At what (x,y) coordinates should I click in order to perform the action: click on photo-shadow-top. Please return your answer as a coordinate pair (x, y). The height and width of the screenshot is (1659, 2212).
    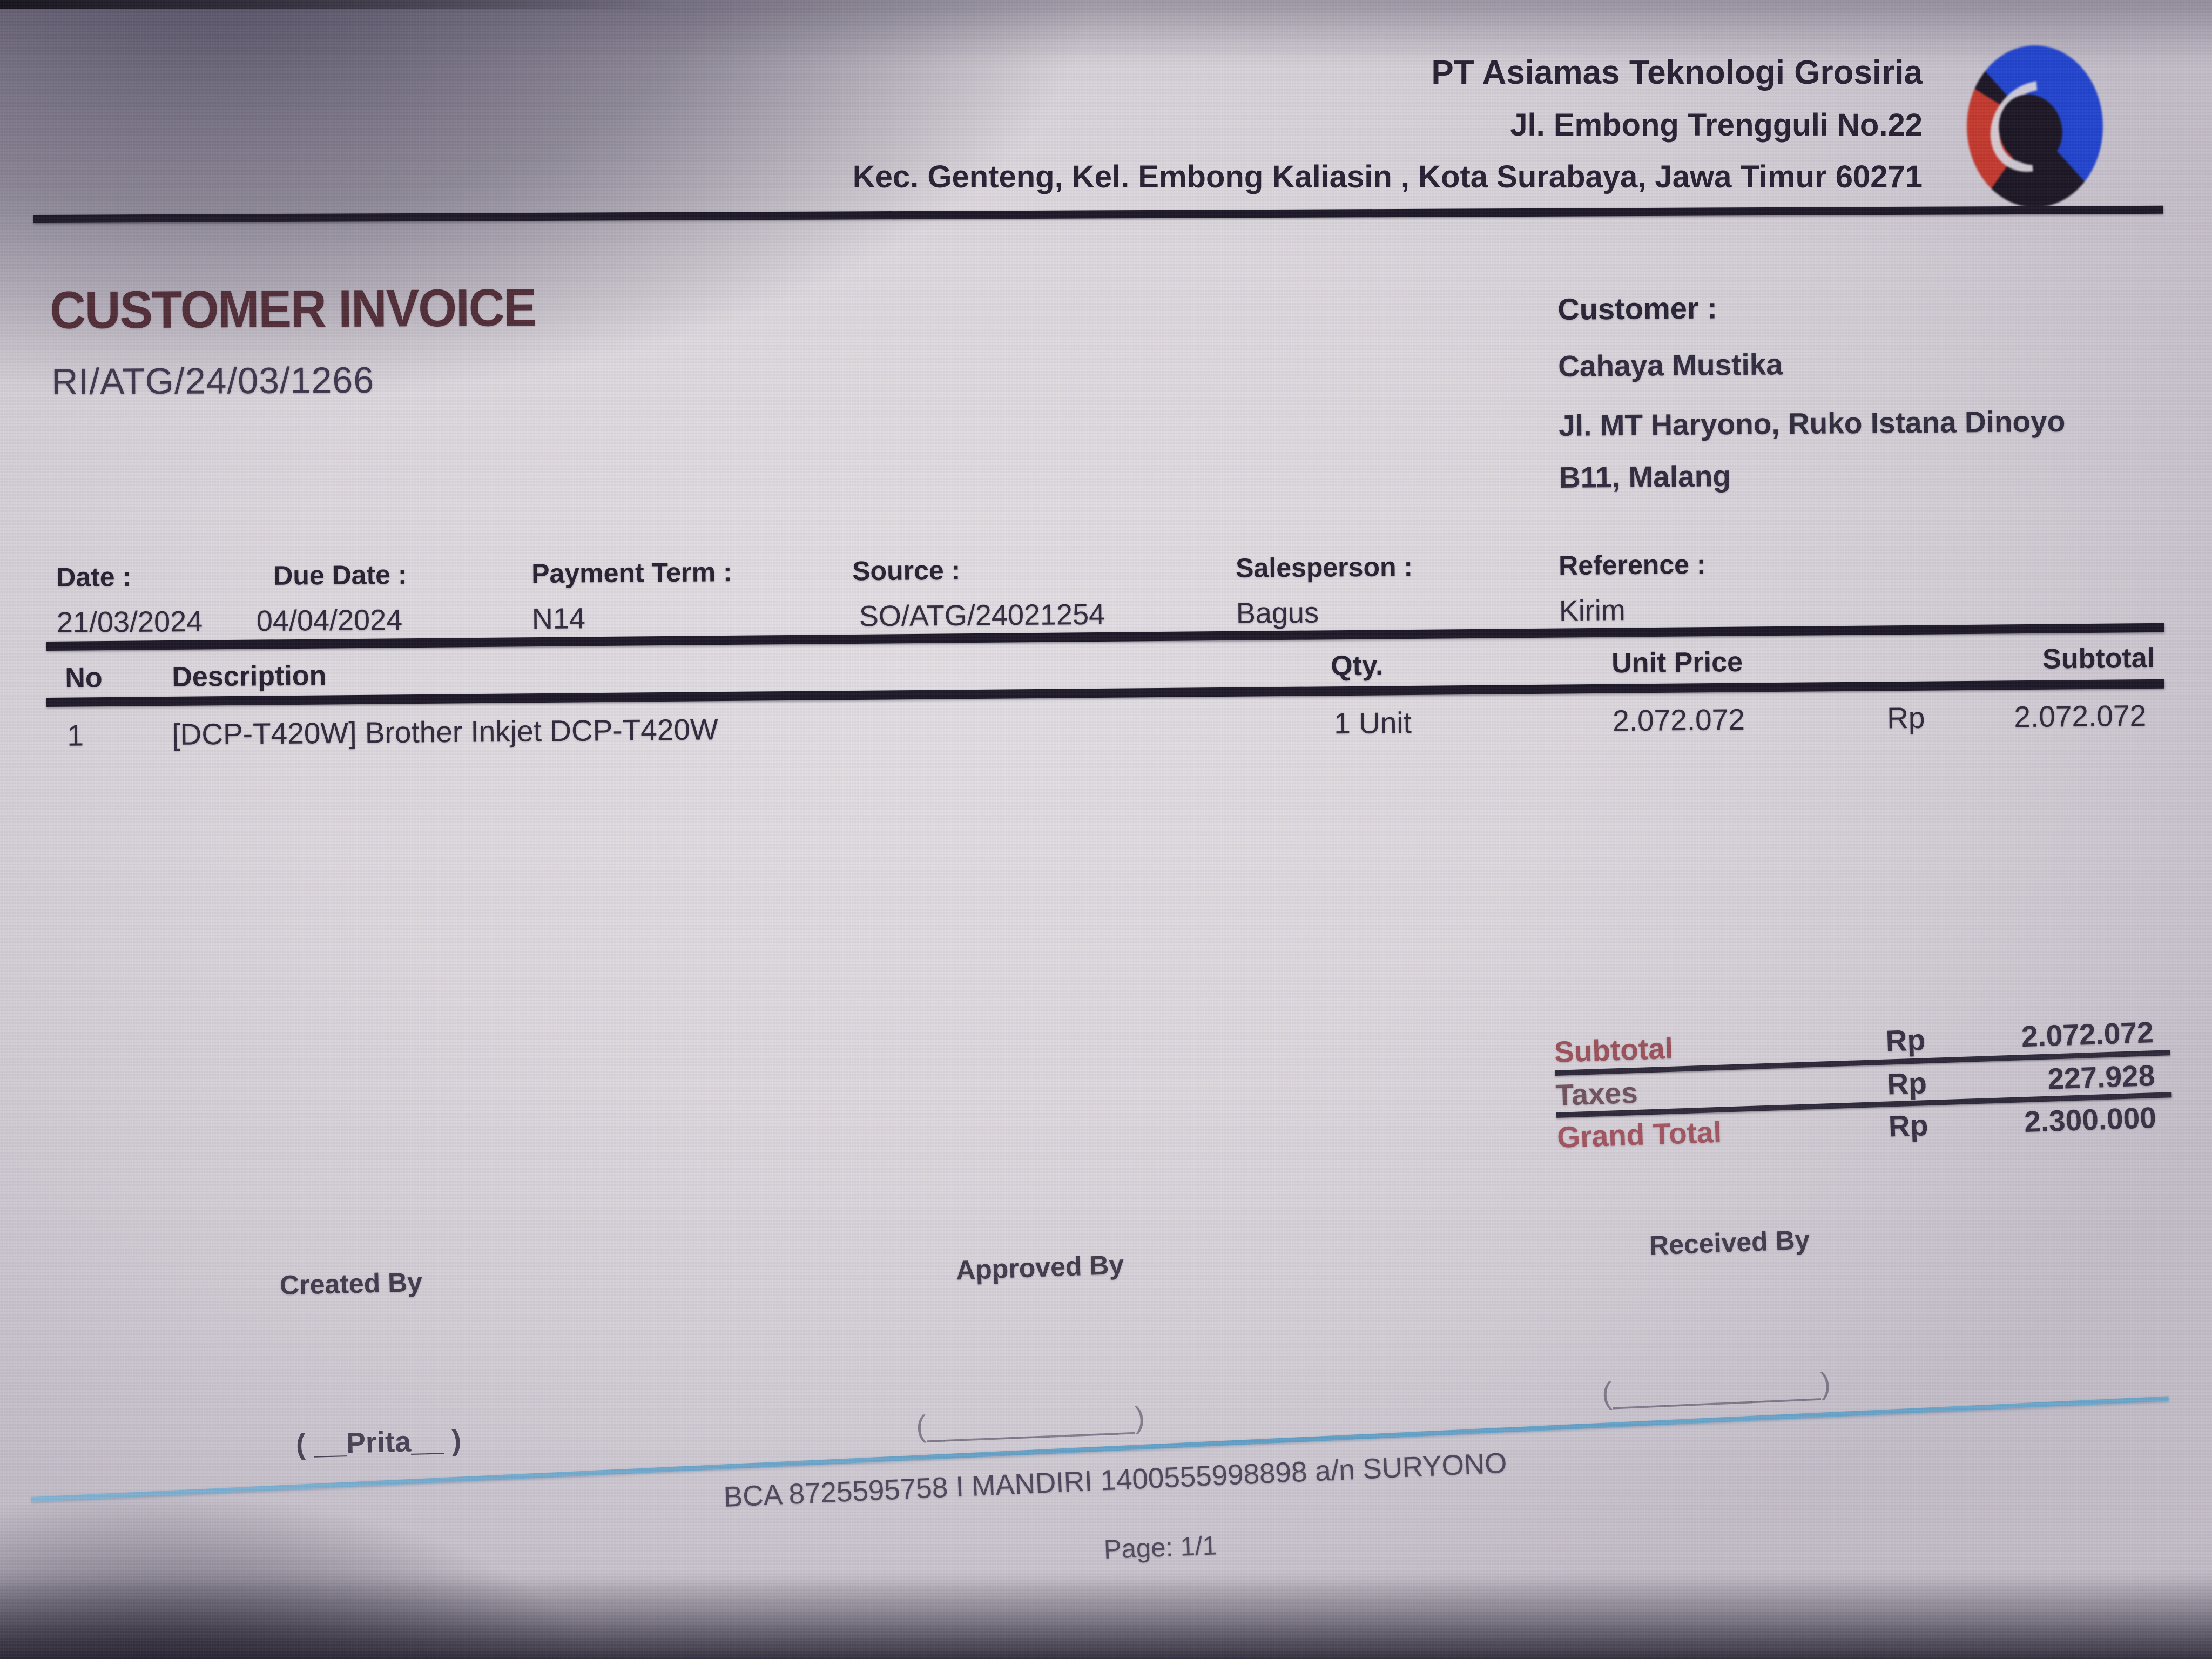
    Looking at the image, I should click on (1106, 32).